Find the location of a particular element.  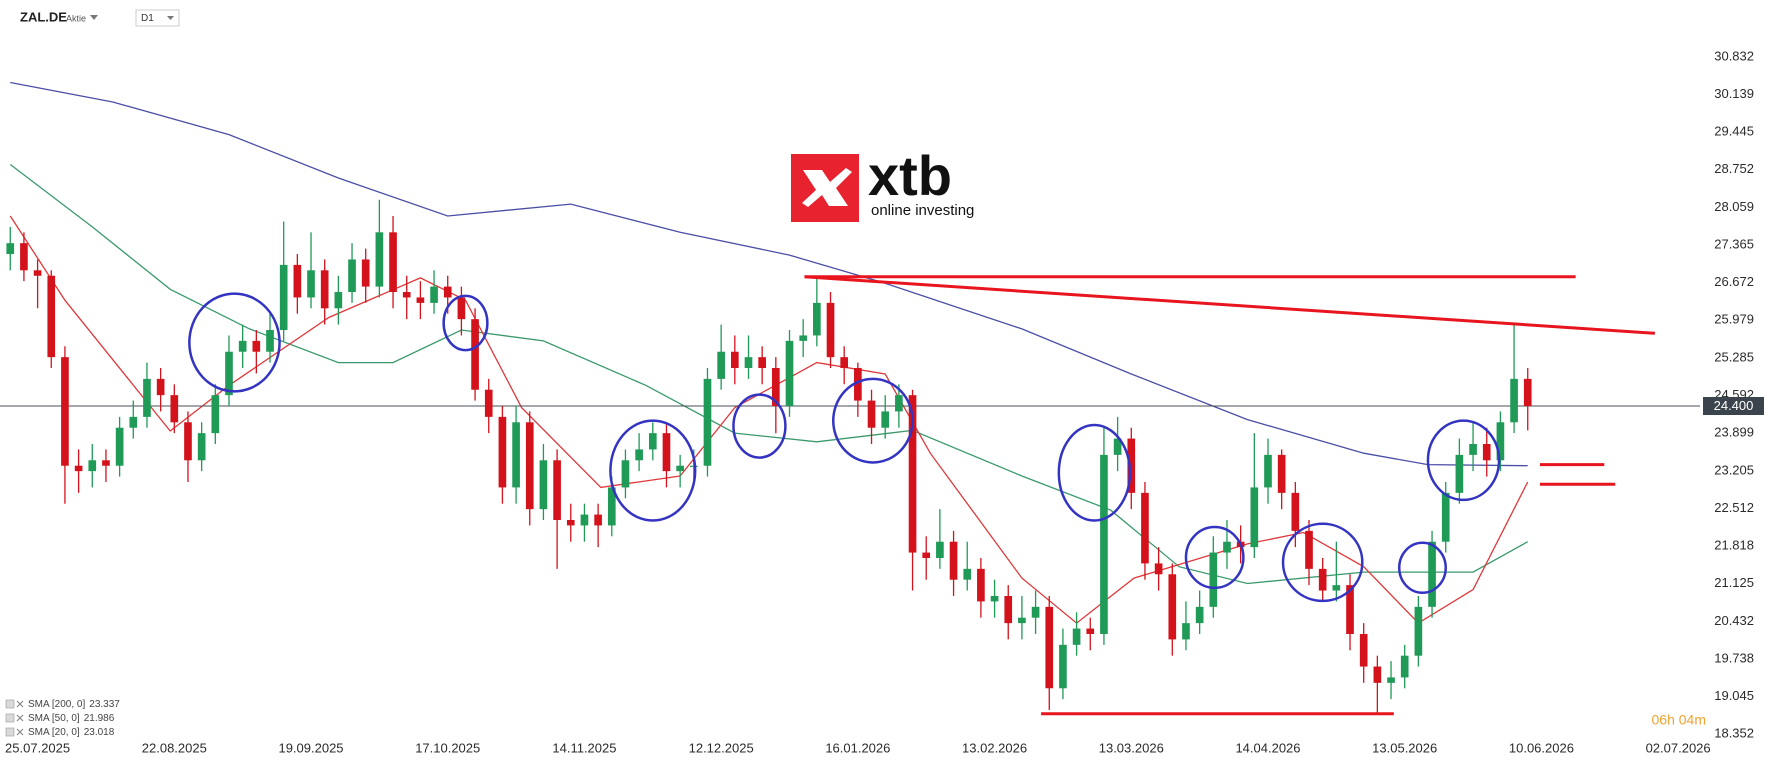

legend-name: SMA [200, 0] is located at coordinates (56, 704).